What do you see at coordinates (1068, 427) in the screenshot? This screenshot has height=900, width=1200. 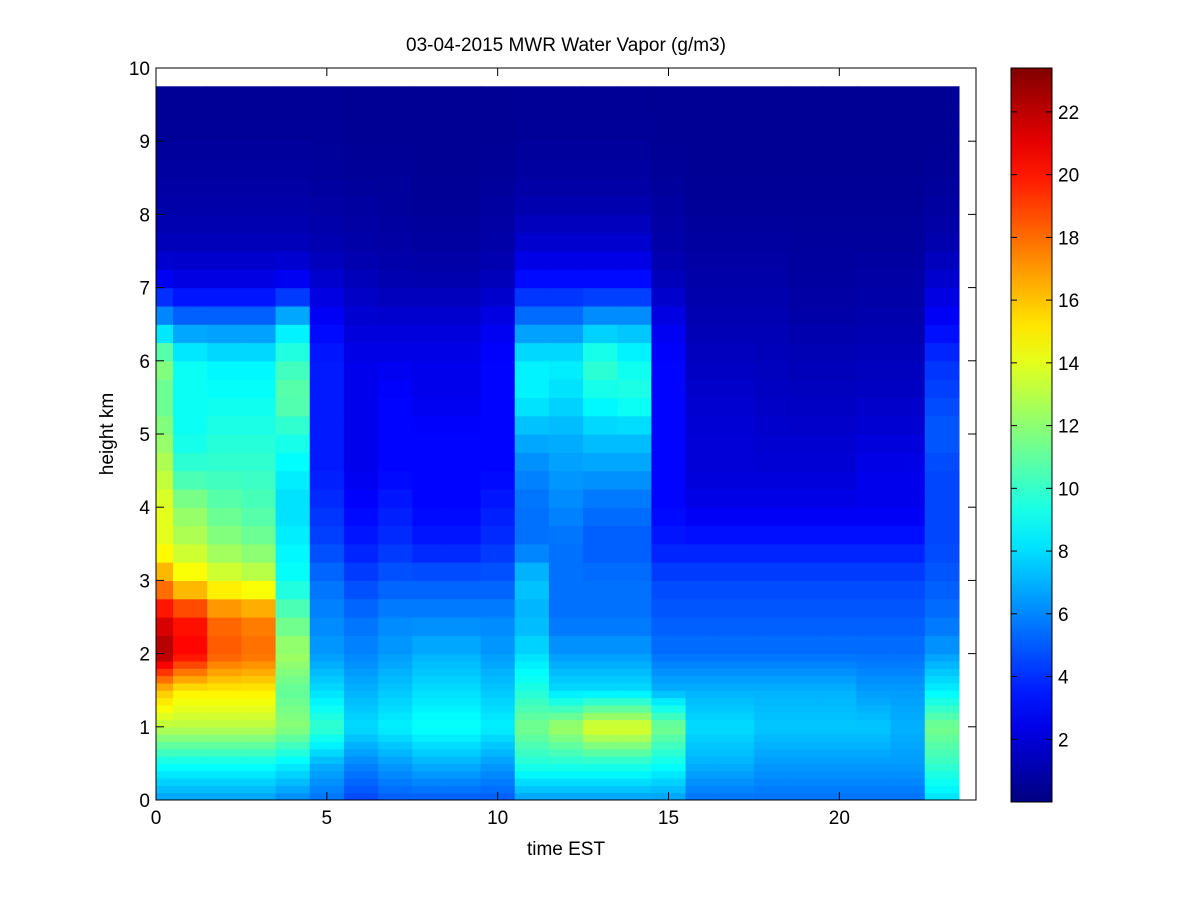 I see `colorbar-tick-label: 12` at bounding box center [1068, 427].